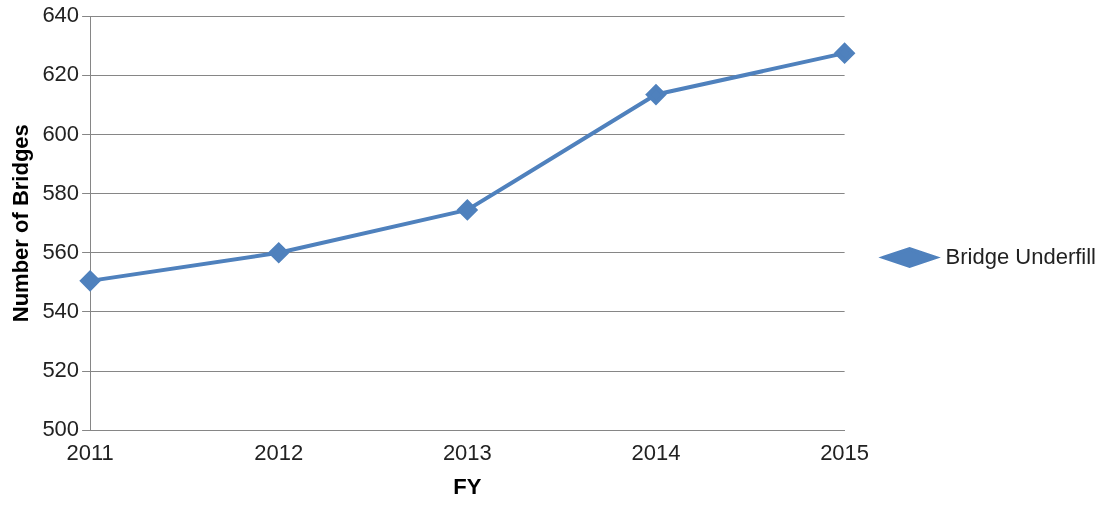  What do you see at coordinates (61, 370) in the screenshot?
I see `y-tick-label: 520` at bounding box center [61, 370].